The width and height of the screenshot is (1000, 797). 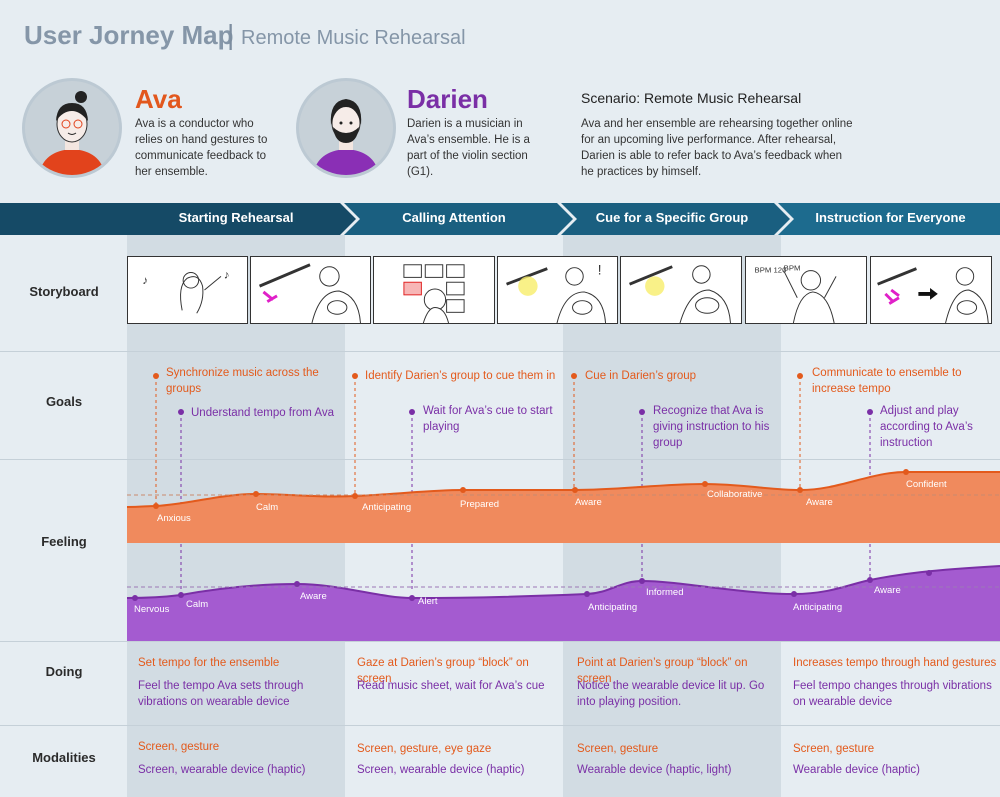 I want to click on darien-name: Darien, so click(x=447, y=99).